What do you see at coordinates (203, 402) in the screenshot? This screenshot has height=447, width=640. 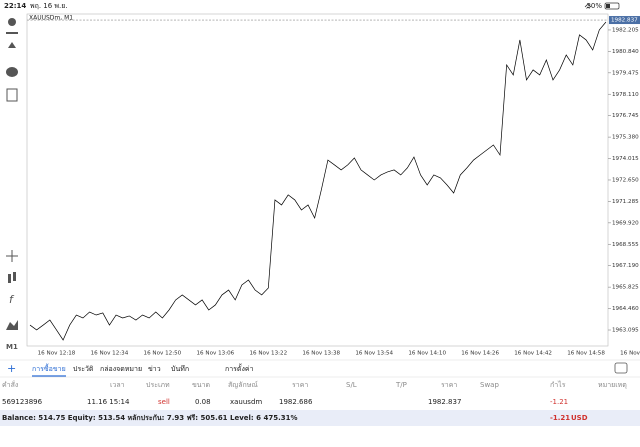 I see `cell-volume: 0.08` at bounding box center [203, 402].